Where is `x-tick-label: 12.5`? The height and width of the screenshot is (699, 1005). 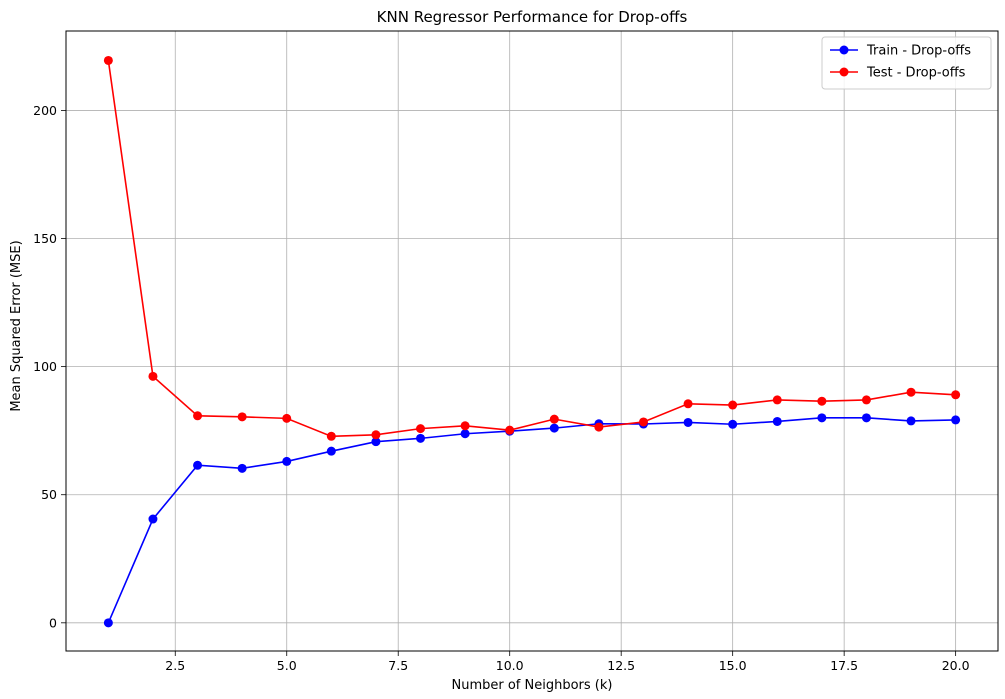 x-tick-label: 12.5 is located at coordinates (621, 665).